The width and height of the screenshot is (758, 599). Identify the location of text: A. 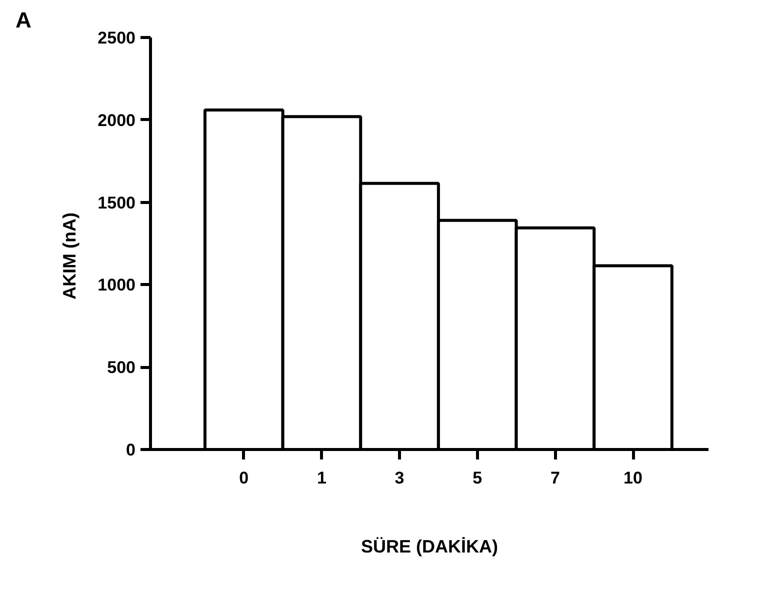
(24, 20).